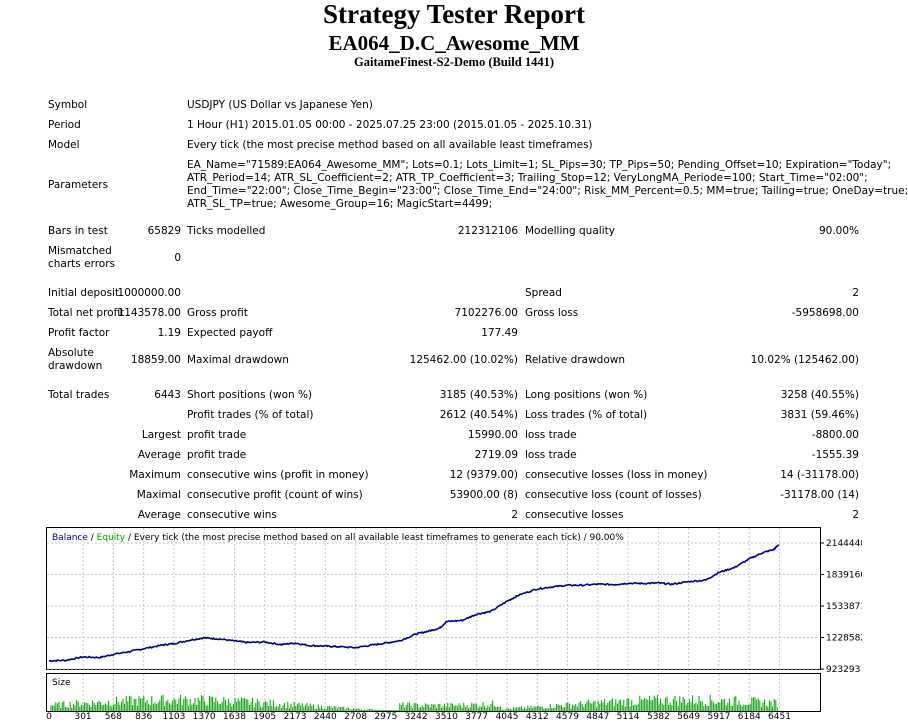 This screenshot has width=908, height=727. I want to click on x-tick-label: 4312, so click(537, 717).